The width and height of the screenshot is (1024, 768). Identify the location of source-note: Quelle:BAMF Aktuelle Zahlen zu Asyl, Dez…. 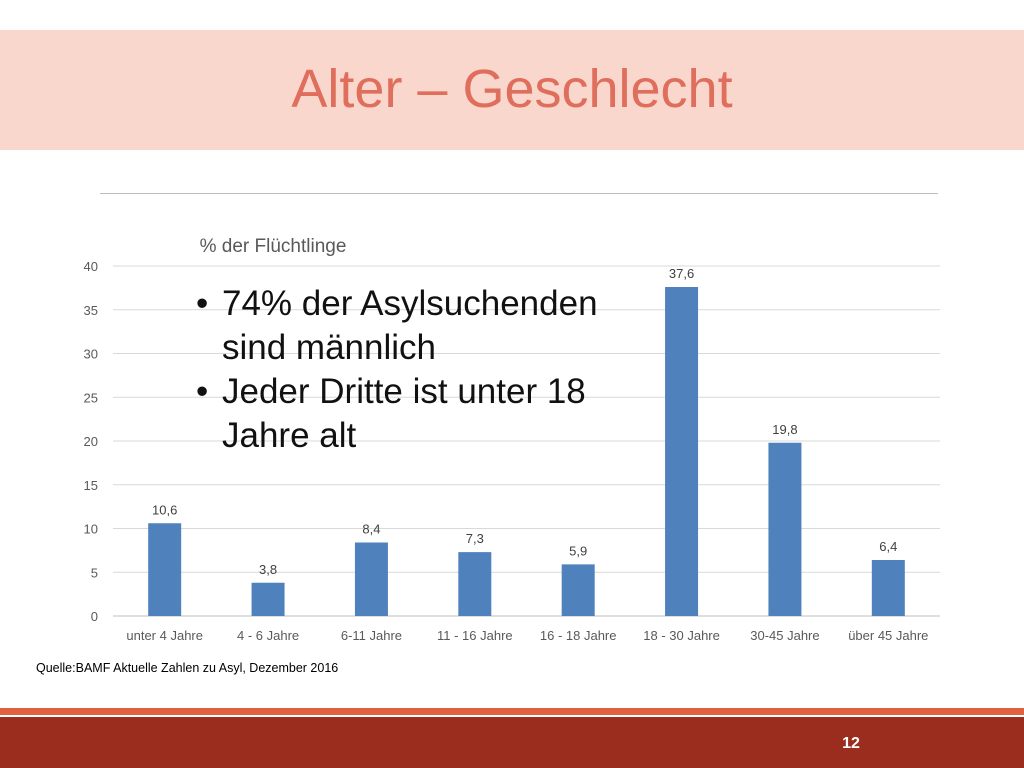
(187, 668).